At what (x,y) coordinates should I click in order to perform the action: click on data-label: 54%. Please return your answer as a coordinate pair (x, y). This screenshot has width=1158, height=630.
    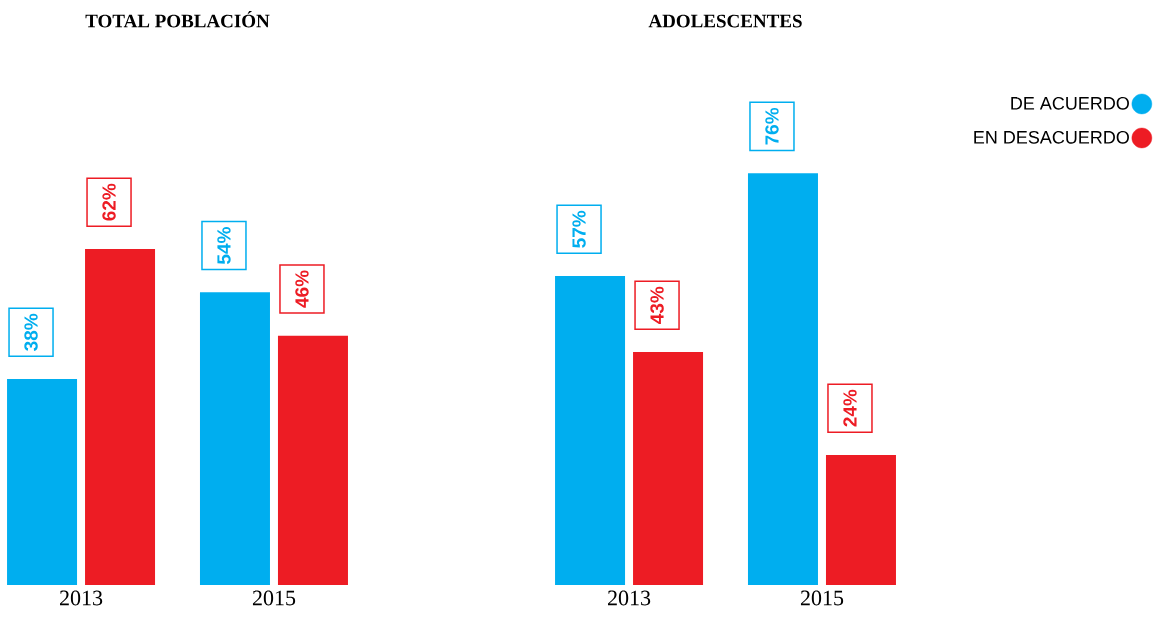
    Looking at the image, I should click on (224, 246).